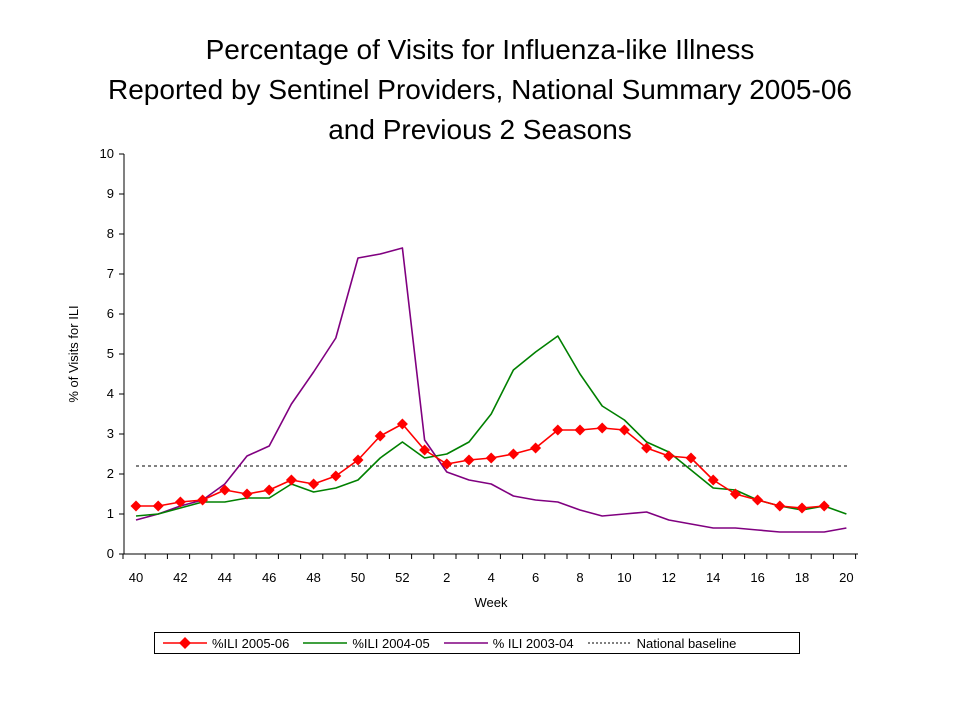 The height and width of the screenshot is (720, 960). Describe the element at coordinates (624, 577) in the screenshot. I see `x-tick-label: 10` at that location.